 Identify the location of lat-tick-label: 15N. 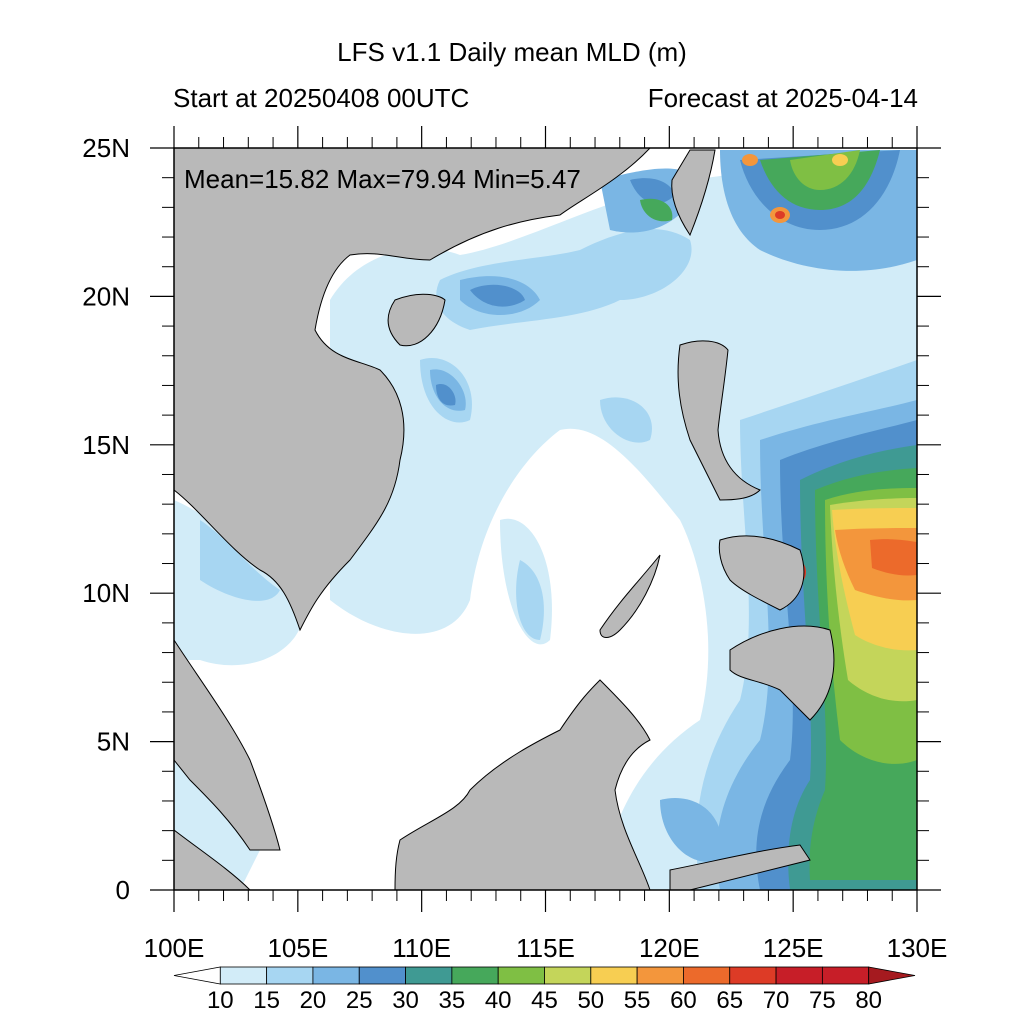
(106, 445).